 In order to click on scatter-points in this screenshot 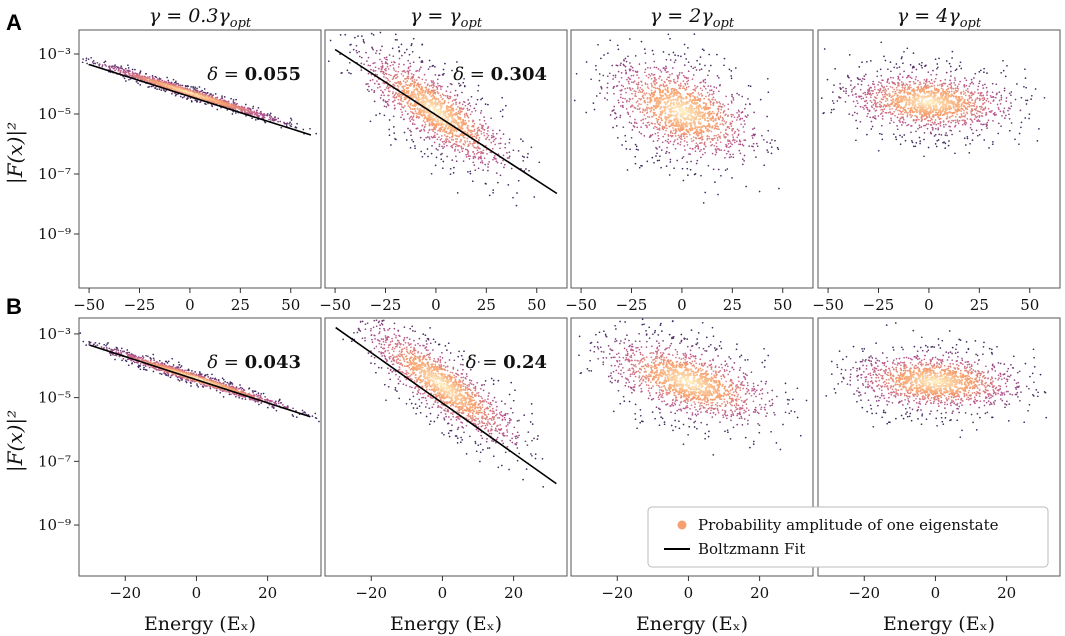, I will do `click(199, 95)`.